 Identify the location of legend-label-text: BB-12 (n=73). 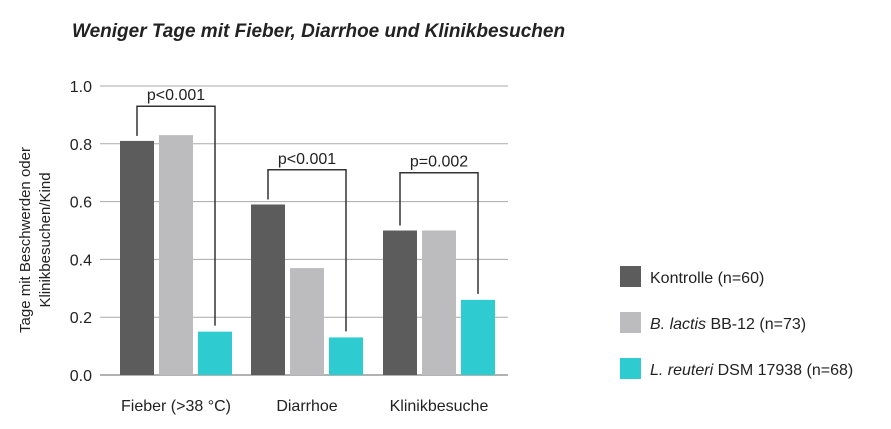
(756, 324).